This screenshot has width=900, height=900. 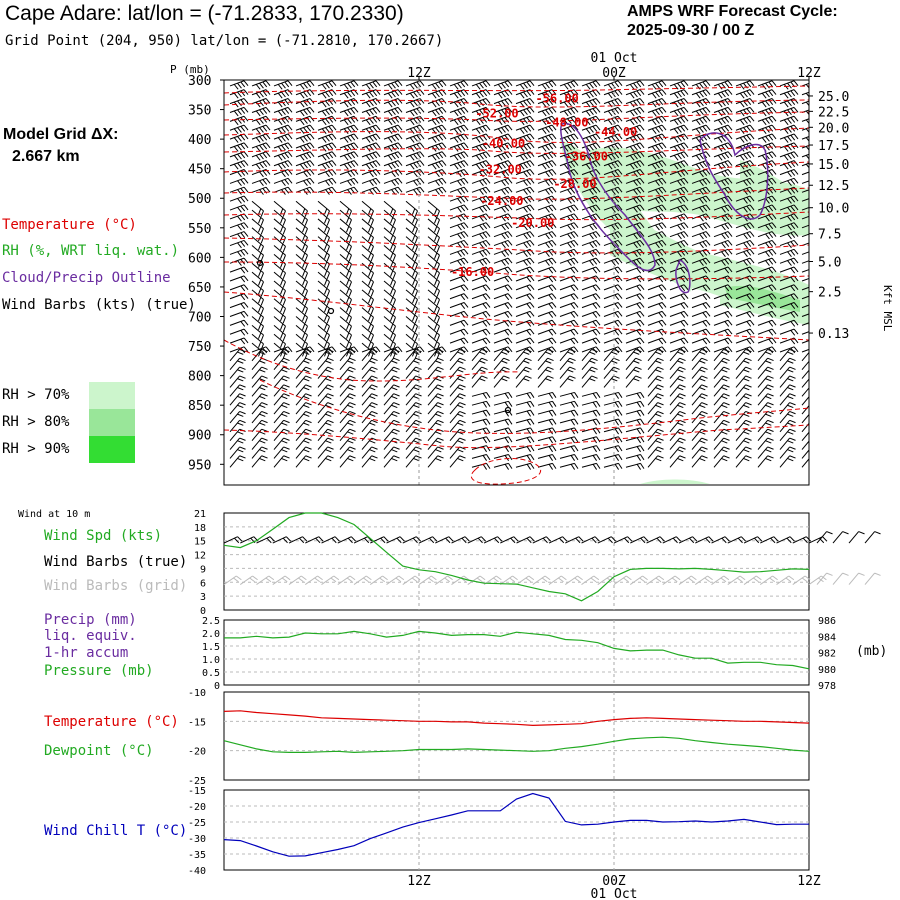 What do you see at coordinates (506, 471) in the screenshot?
I see `temperature-contour` at bounding box center [506, 471].